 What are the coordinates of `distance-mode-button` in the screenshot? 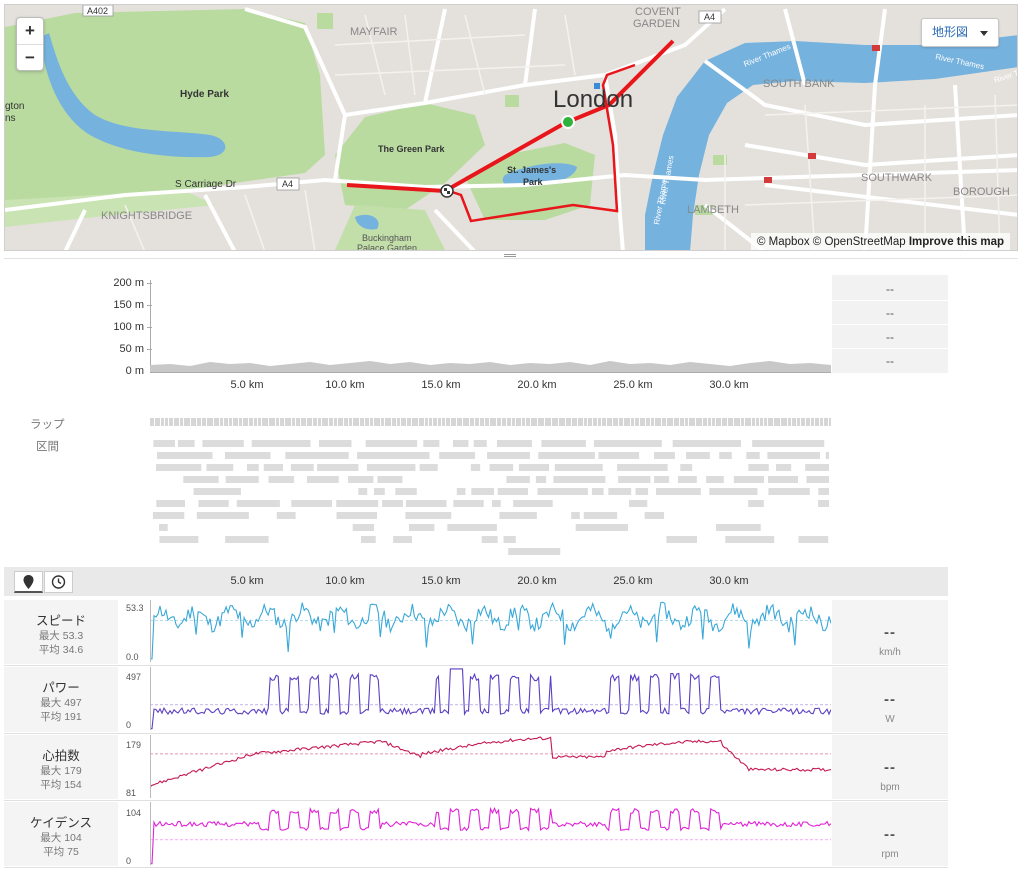 It's located at (28, 582).